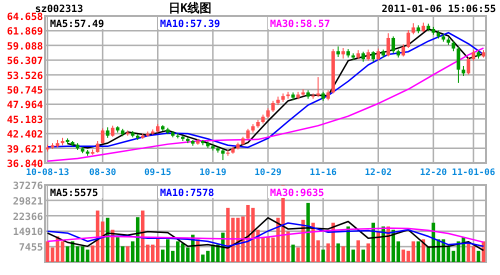  What do you see at coordinates (158, 173) in the screenshot?
I see `x-tick-label: 09-15` at bounding box center [158, 173].